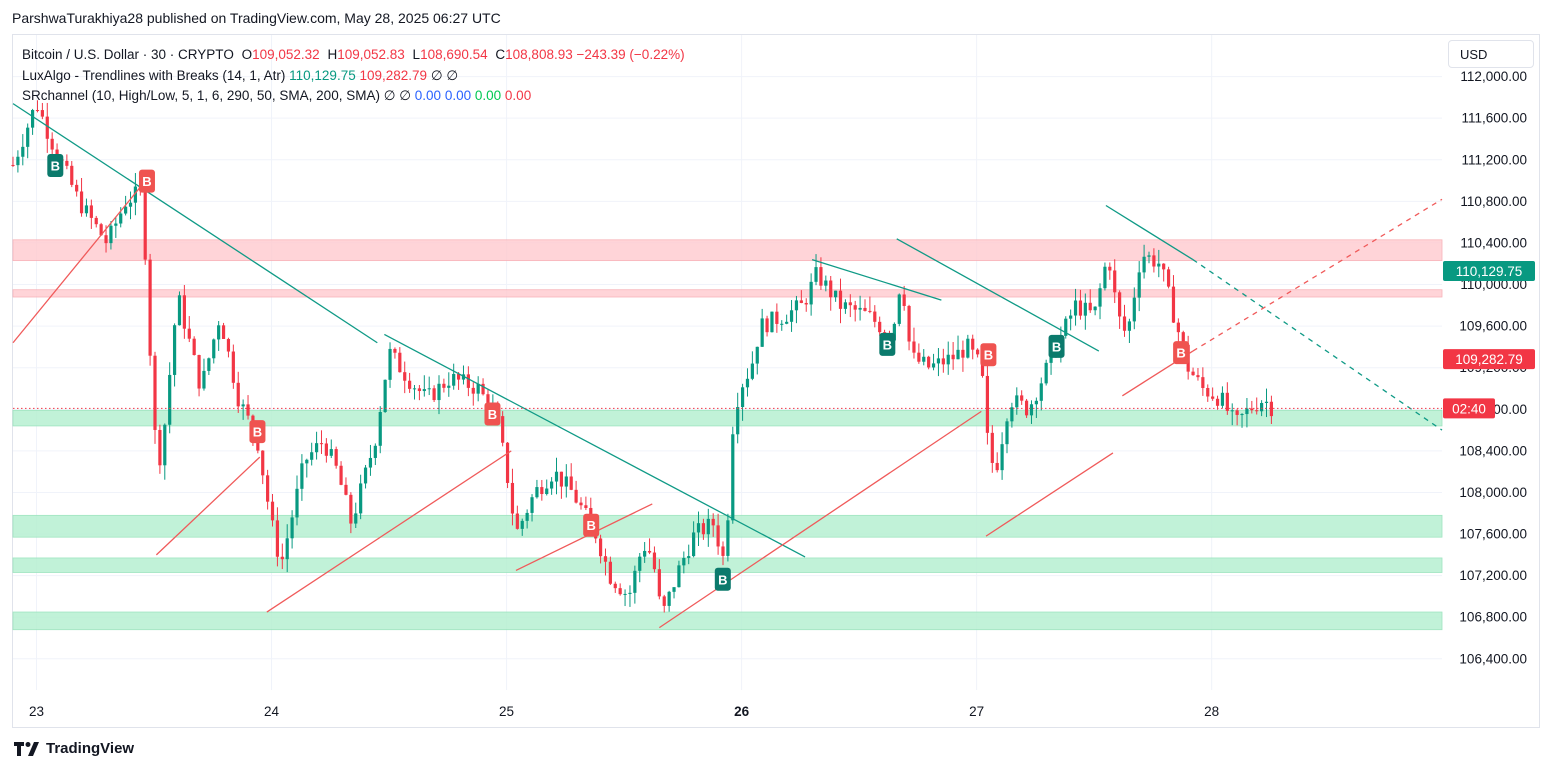 This screenshot has height=772, width=1553. What do you see at coordinates (1056, 346) in the screenshot?
I see `bull-break-marker: B` at bounding box center [1056, 346].